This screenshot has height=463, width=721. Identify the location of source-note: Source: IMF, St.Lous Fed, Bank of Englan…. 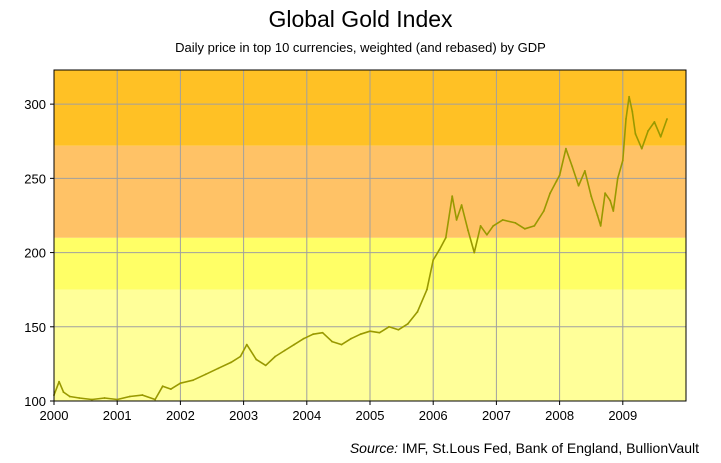
(524, 448).